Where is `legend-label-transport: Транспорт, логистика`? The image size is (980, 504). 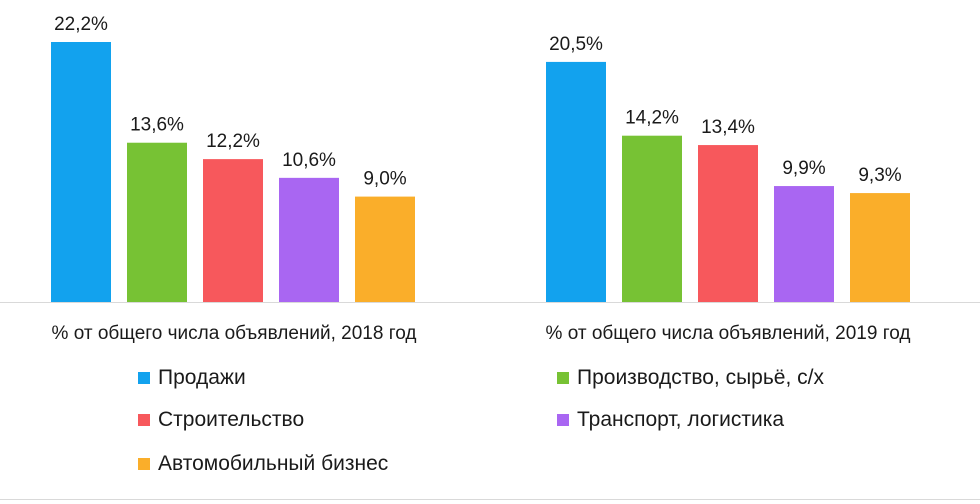 legend-label-transport: Транспорт, логистика is located at coordinates (681, 419).